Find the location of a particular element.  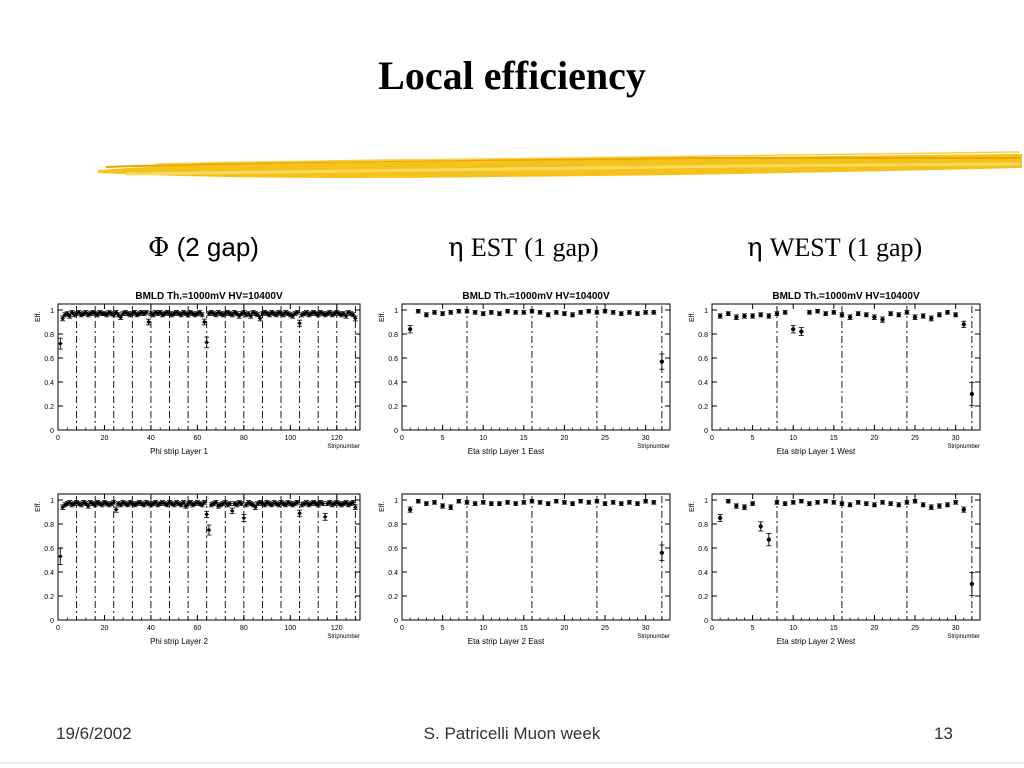

x-tick-label: 40 is located at coordinates (151, 438).